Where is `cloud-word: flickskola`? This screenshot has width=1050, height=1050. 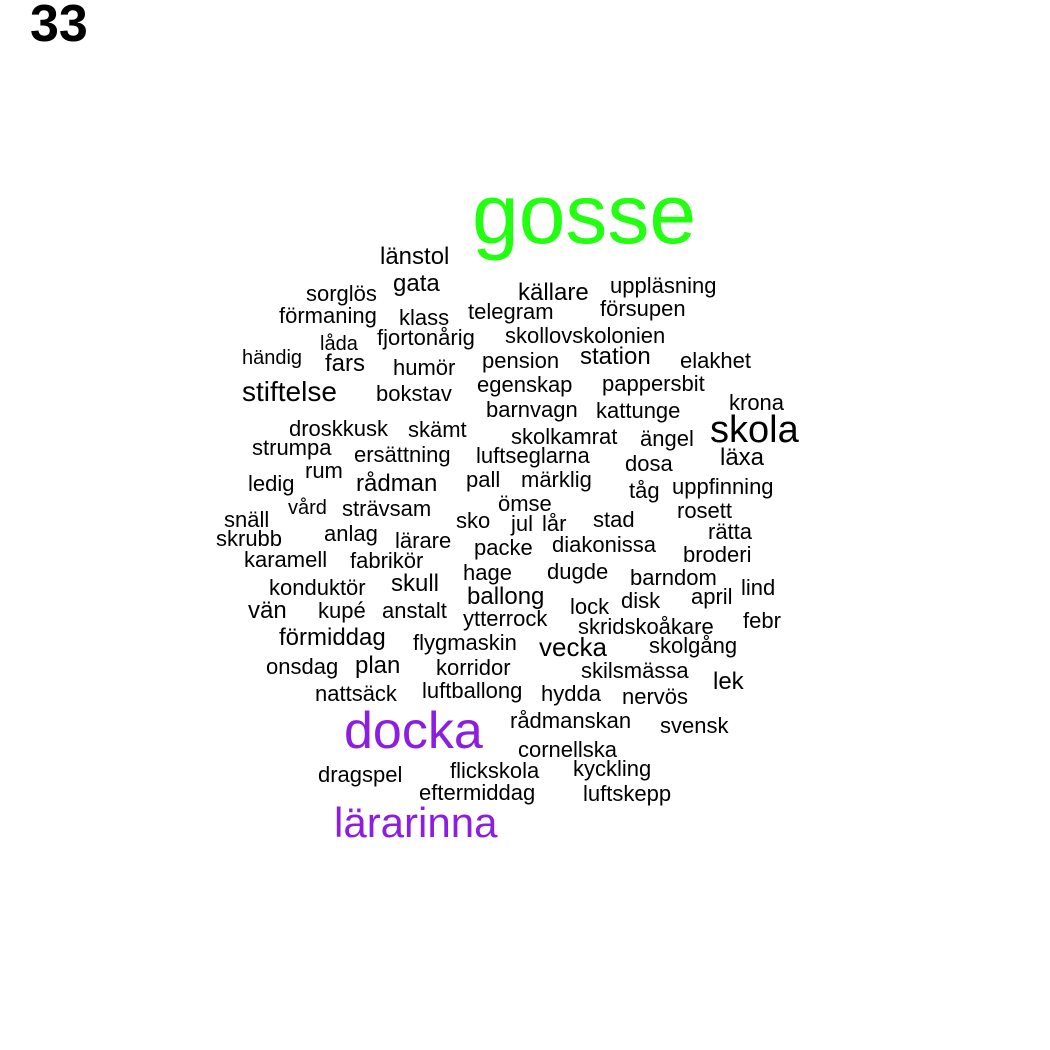
cloud-word: flickskola is located at coordinates (495, 770).